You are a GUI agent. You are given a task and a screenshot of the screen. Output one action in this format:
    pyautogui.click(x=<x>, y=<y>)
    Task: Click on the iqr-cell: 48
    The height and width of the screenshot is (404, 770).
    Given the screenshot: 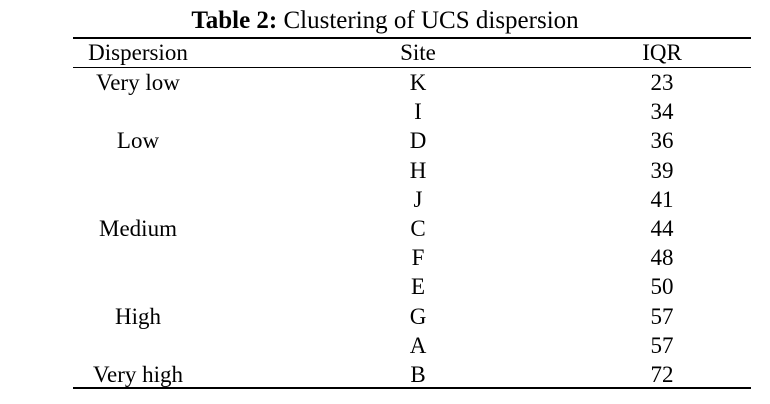 What is the action you would take?
    pyautogui.click(x=662, y=258)
    